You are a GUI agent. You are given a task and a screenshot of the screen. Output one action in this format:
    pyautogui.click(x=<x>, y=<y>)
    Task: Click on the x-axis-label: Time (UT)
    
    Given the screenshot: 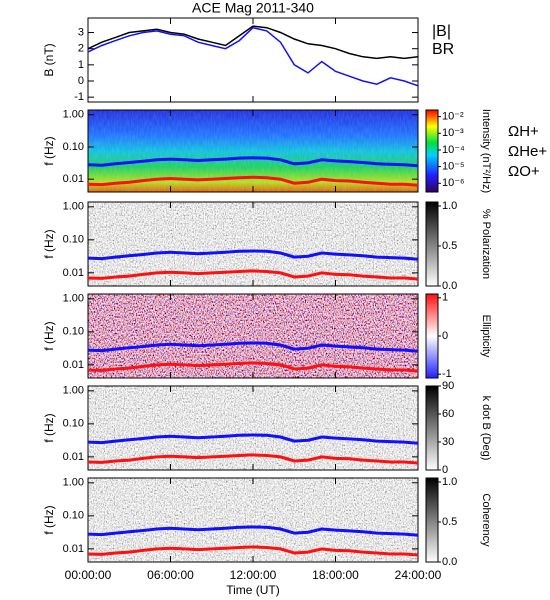 What is the action you would take?
    pyautogui.click(x=253, y=590)
    